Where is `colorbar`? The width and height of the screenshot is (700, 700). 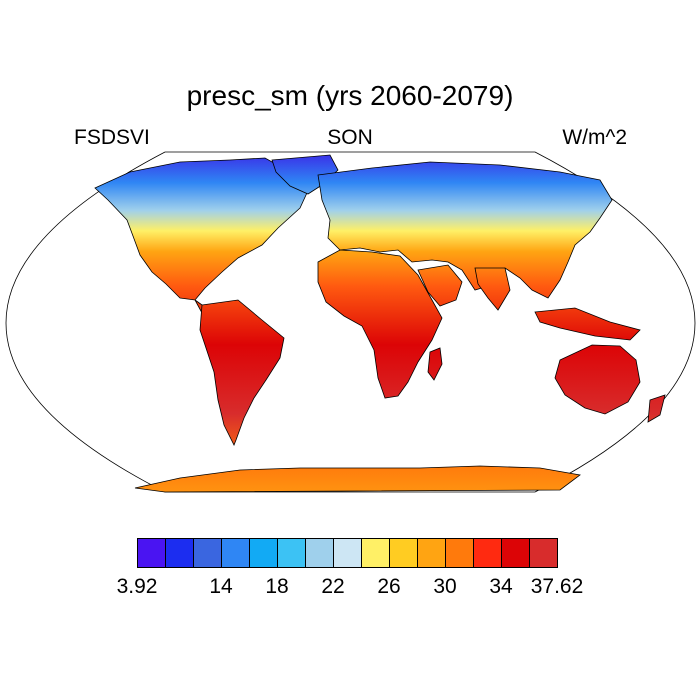
colorbar is located at coordinates (347, 553).